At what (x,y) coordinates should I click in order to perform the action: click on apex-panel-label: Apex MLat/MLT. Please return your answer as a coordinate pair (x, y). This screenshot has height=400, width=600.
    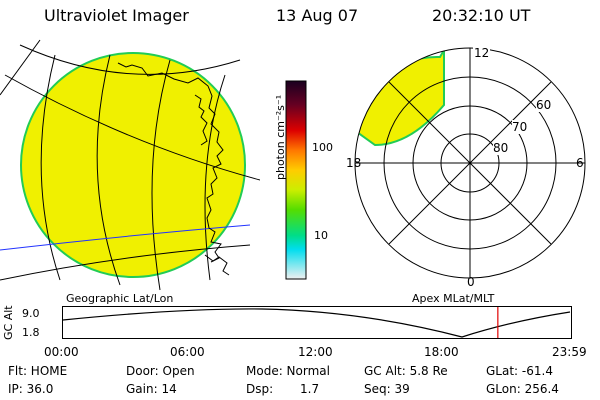
    Looking at the image, I should click on (453, 298).